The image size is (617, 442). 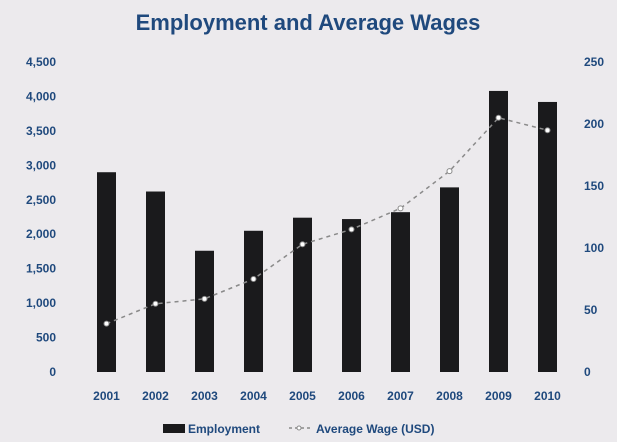 What do you see at coordinates (594, 248) in the screenshot?
I see `right-axis-tick-label: 100` at bounding box center [594, 248].